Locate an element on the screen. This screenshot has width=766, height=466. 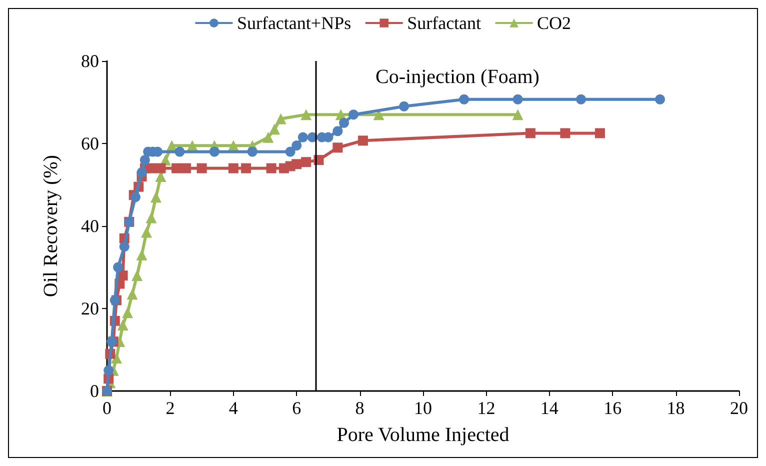
ref-line-label: Co-injection (Foam) is located at coordinates (458, 77).